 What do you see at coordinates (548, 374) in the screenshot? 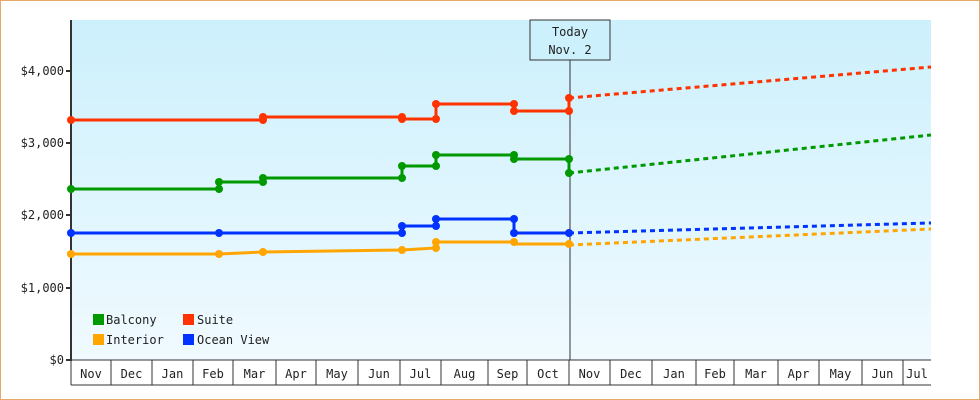
I see `x-tick-label: Oct` at bounding box center [548, 374].